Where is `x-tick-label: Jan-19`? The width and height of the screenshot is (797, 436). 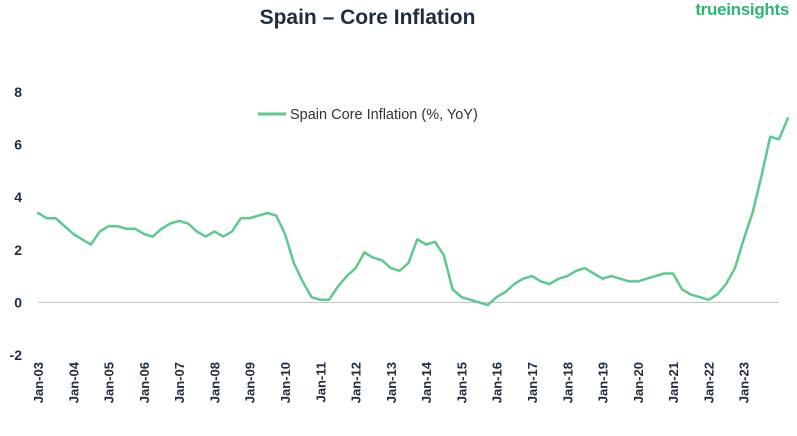
x-tick-label: Jan-19 is located at coordinates (603, 382).